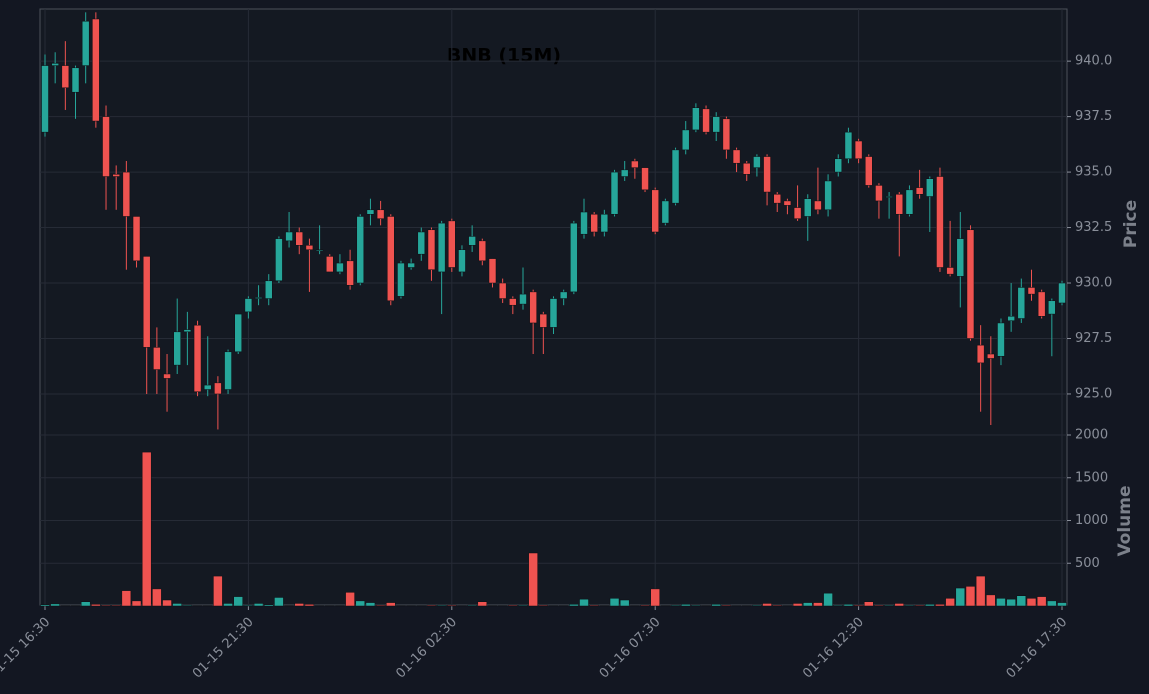  What do you see at coordinates (1093, 283) in the screenshot?
I see `y-tick-label: 930.0` at bounding box center [1093, 283].